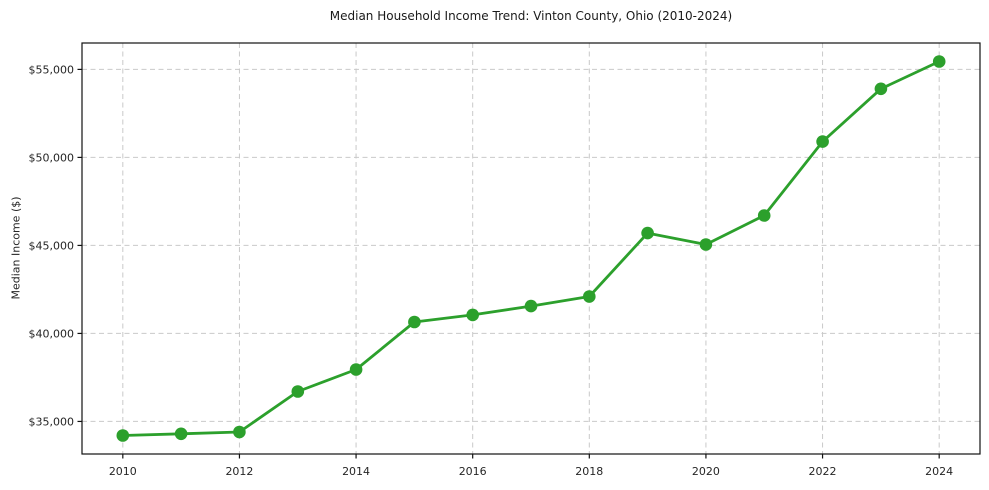 The height and width of the screenshot is (490, 989). I want to click on x-tick-label: 2022, so click(823, 471).